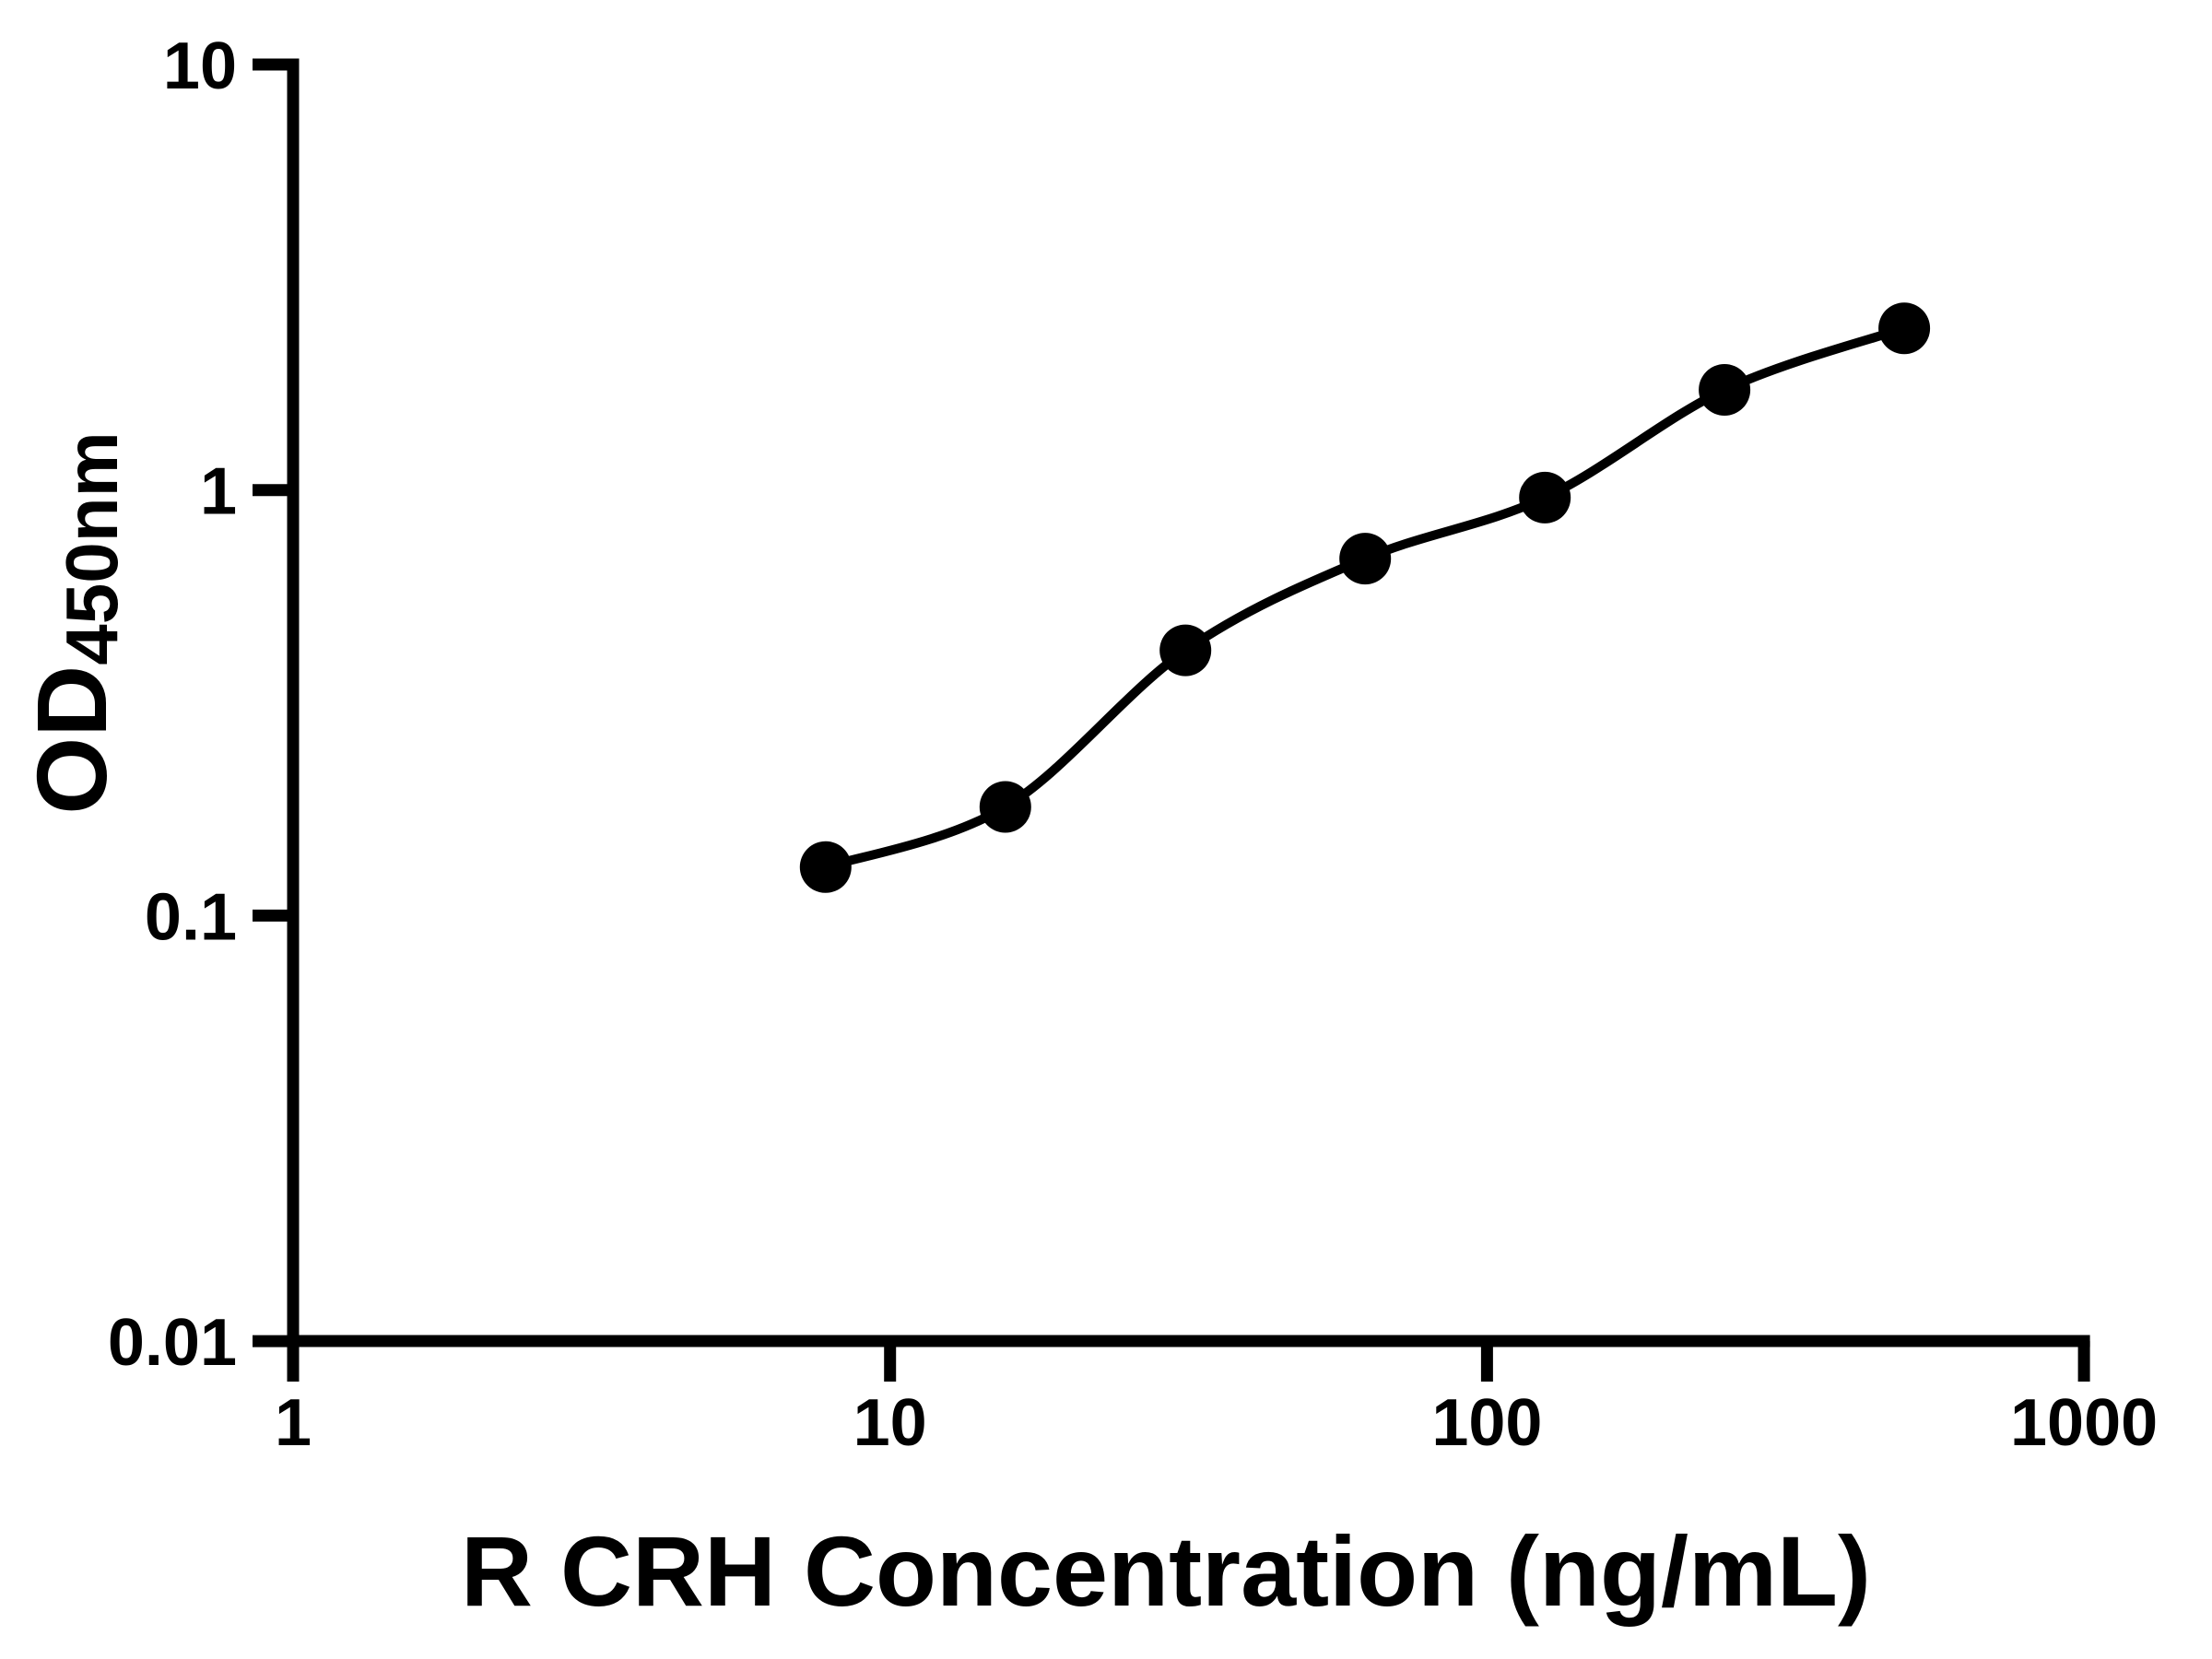 This screenshot has height=1659, width=2212. Describe the element at coordinates (92, 548) in the screenshot. I see `y-axis-title-subscript: 450nm` at that location.